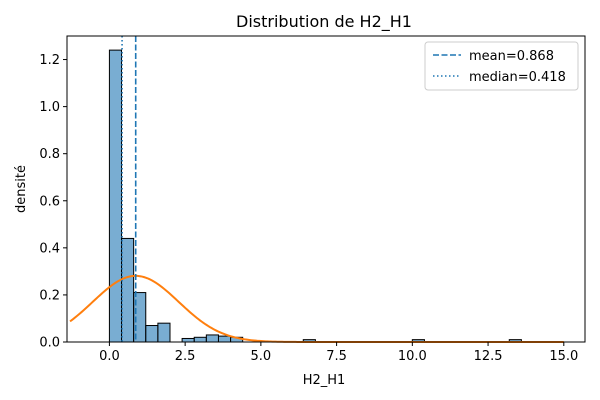 This screenshot has height=400, width=600. Describe the element at coordinates (324, 22) in the screenshot. I see `chart-title: Distribution de H2_H1` at that location.